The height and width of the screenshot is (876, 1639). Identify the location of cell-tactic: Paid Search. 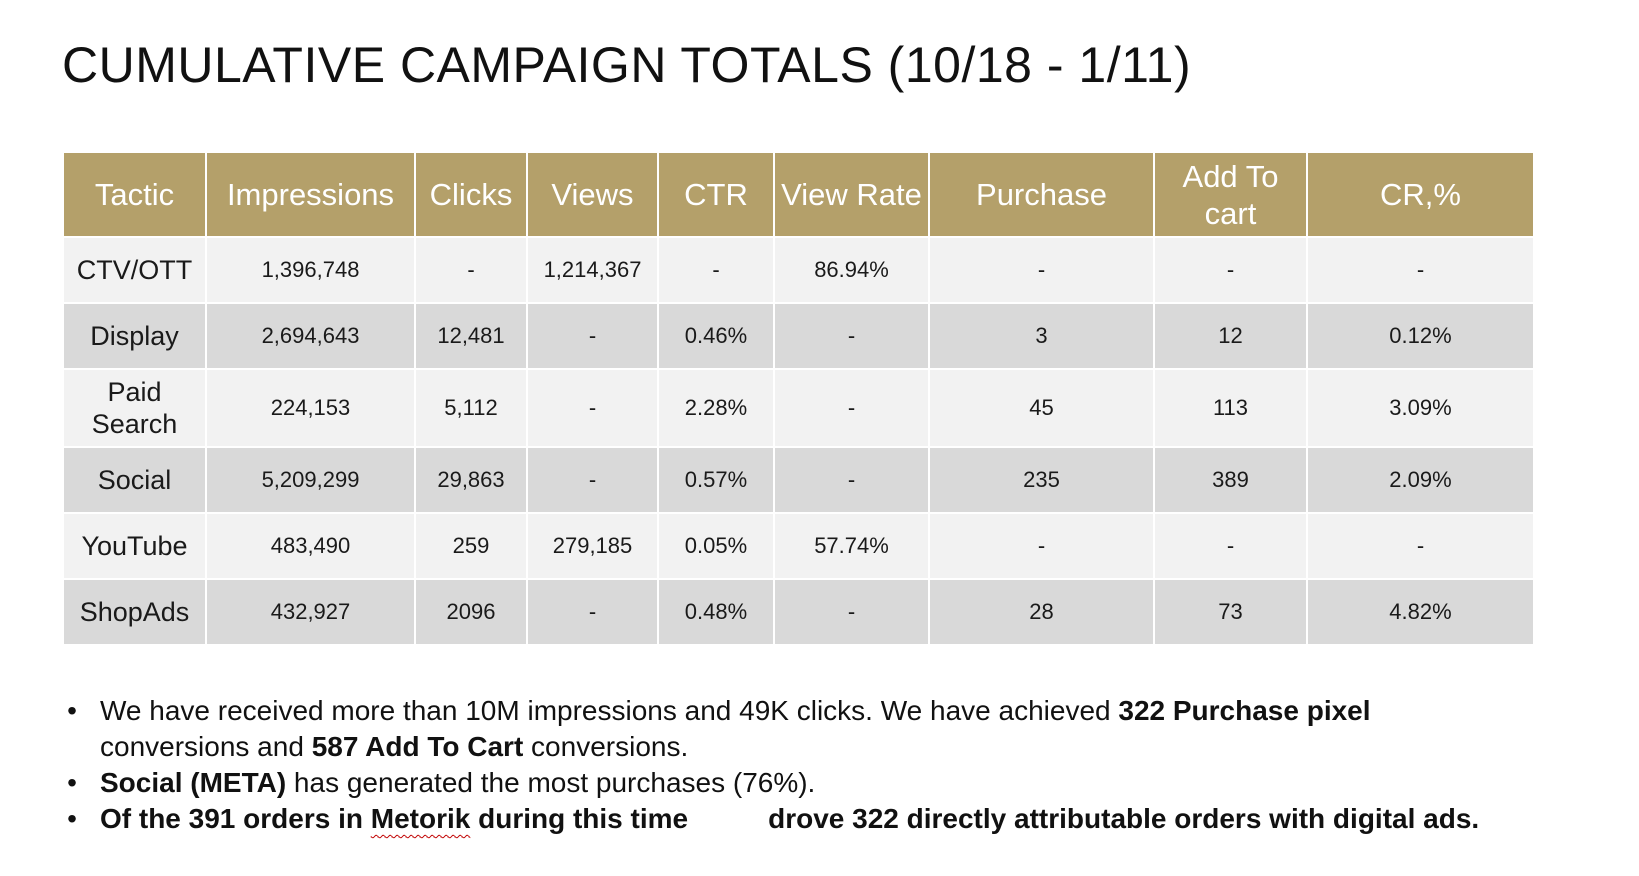
(134, 408).